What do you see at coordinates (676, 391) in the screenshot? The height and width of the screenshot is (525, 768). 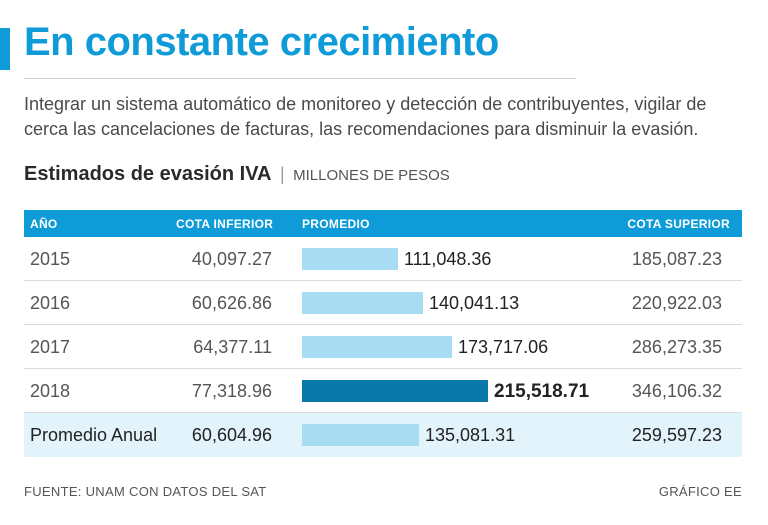 I see `upper-bound-cell: 346,106.32` at bounding box center [676, 391].